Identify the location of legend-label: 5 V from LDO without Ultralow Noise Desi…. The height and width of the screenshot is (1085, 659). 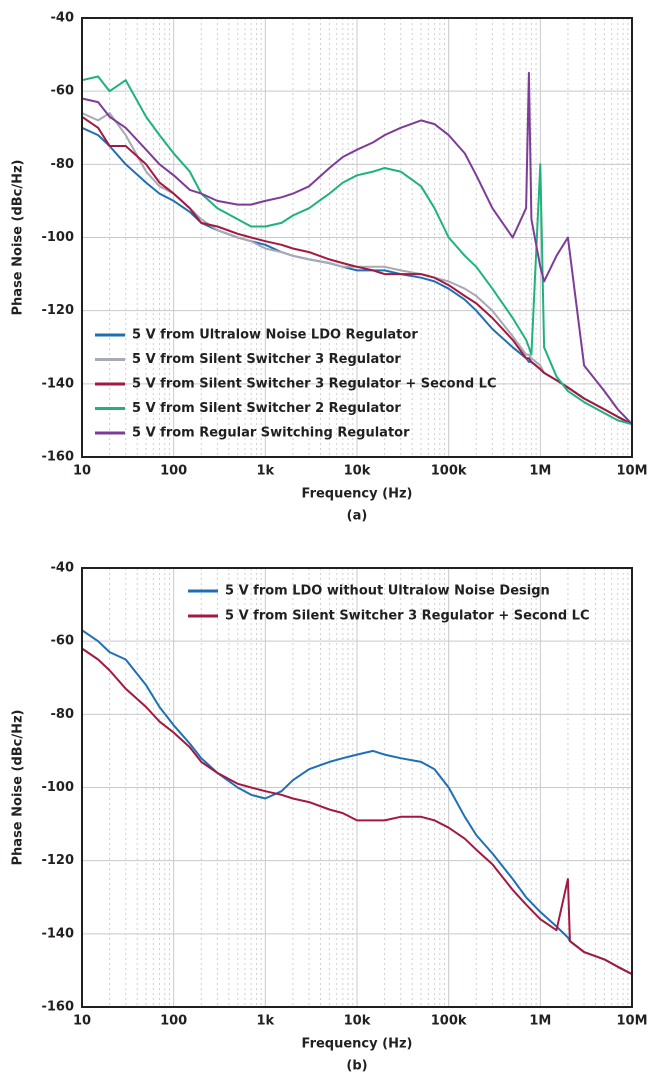
(387, 591).